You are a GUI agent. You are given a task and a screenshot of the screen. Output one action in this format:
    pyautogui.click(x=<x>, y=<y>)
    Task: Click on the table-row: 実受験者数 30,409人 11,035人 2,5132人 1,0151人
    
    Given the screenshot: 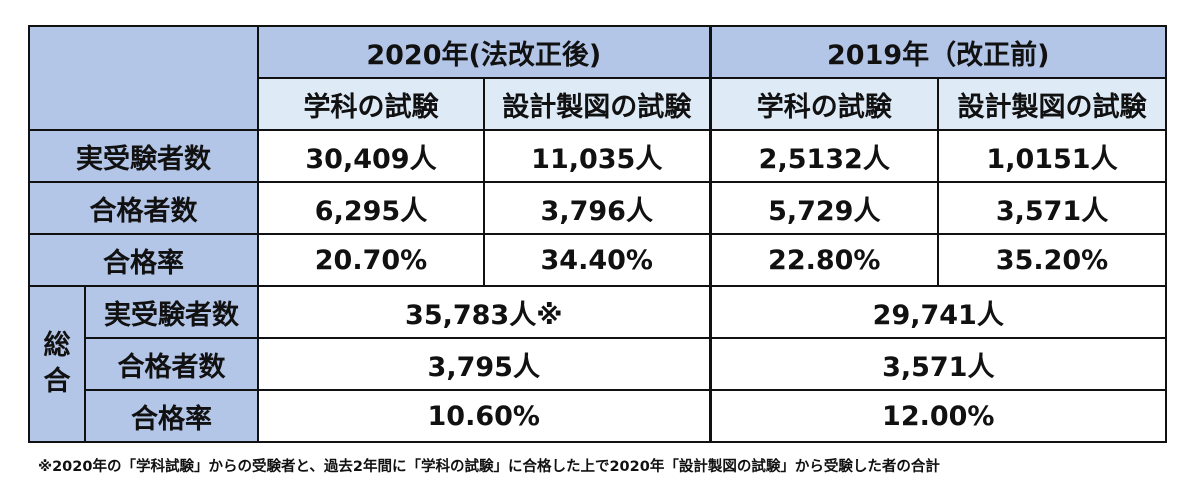 What is the action you would take?
    pyautogui.click(x=598, y=156)
    